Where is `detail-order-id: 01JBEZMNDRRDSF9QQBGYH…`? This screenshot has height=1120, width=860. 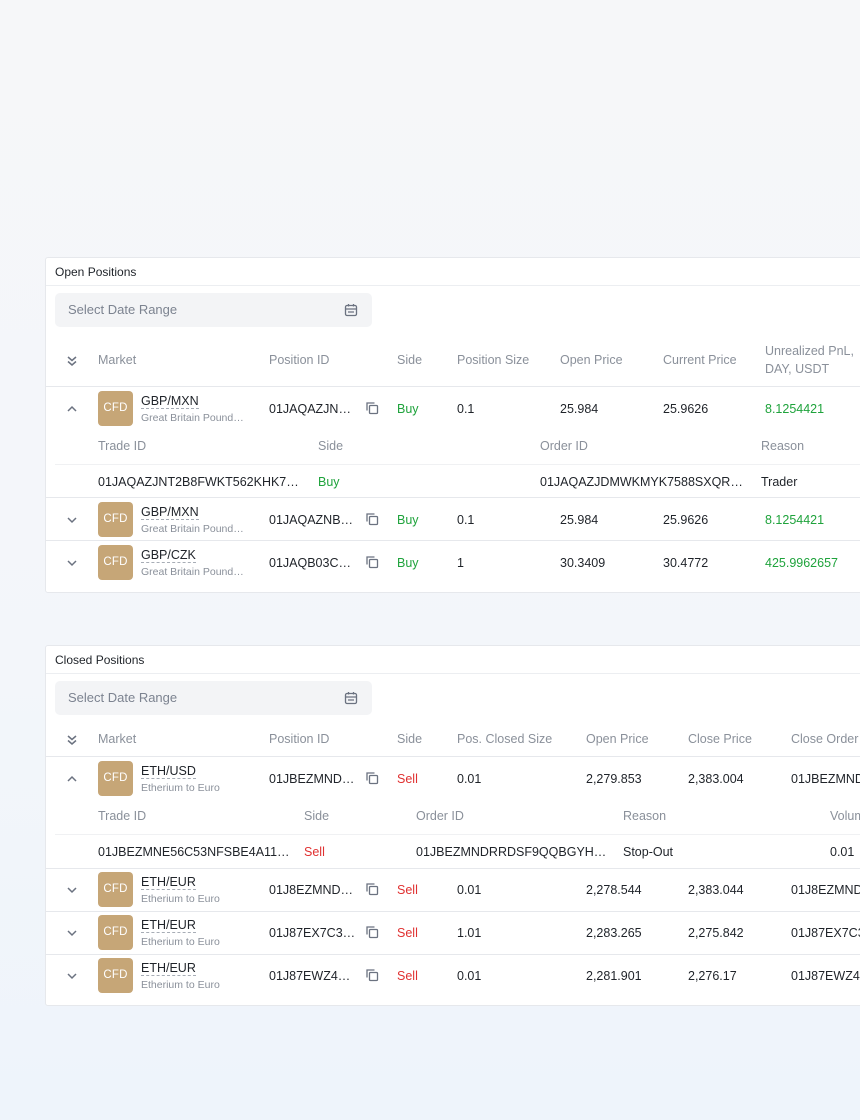 detail-order-id: 01JBEZMNDRRDSF9QQBGYH… is located at coordinates (511, 852).